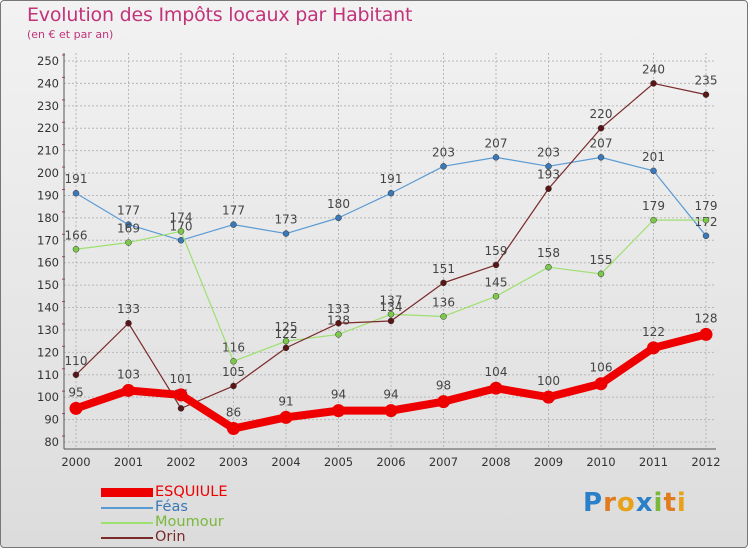 This screenshot has height=550, width=750. Describe the element at coordinates (443, 152) in the screenshot. I see `data-label: 203` at that location.